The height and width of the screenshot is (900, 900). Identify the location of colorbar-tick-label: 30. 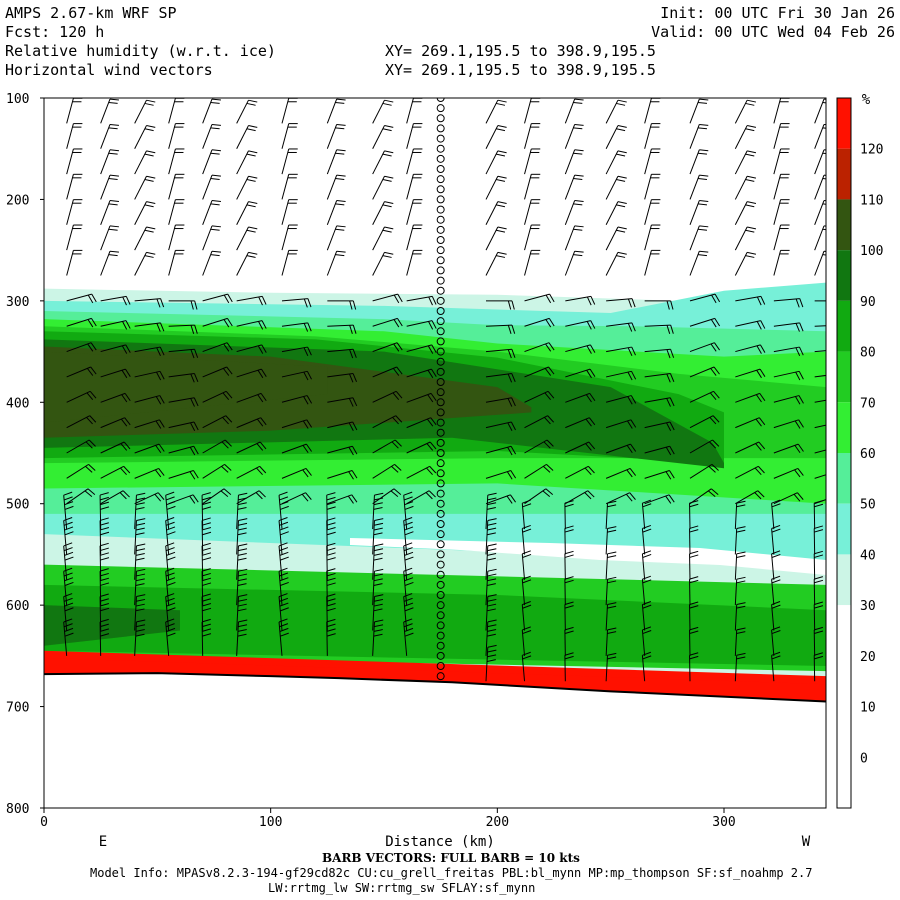
(868, 606).